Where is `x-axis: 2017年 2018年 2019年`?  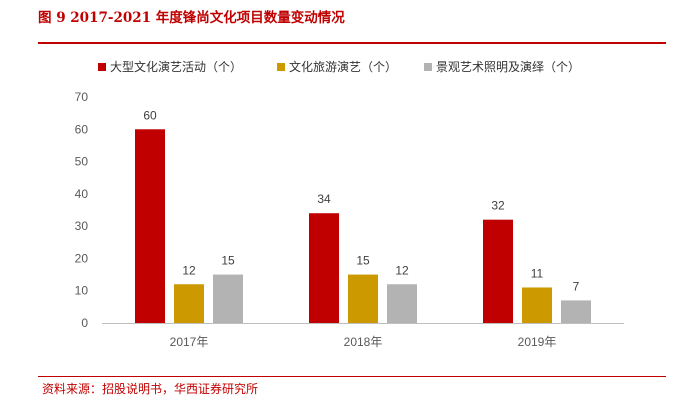
x-axis: 2017年 2018年 2019年 is located at coordinates (363, 336).